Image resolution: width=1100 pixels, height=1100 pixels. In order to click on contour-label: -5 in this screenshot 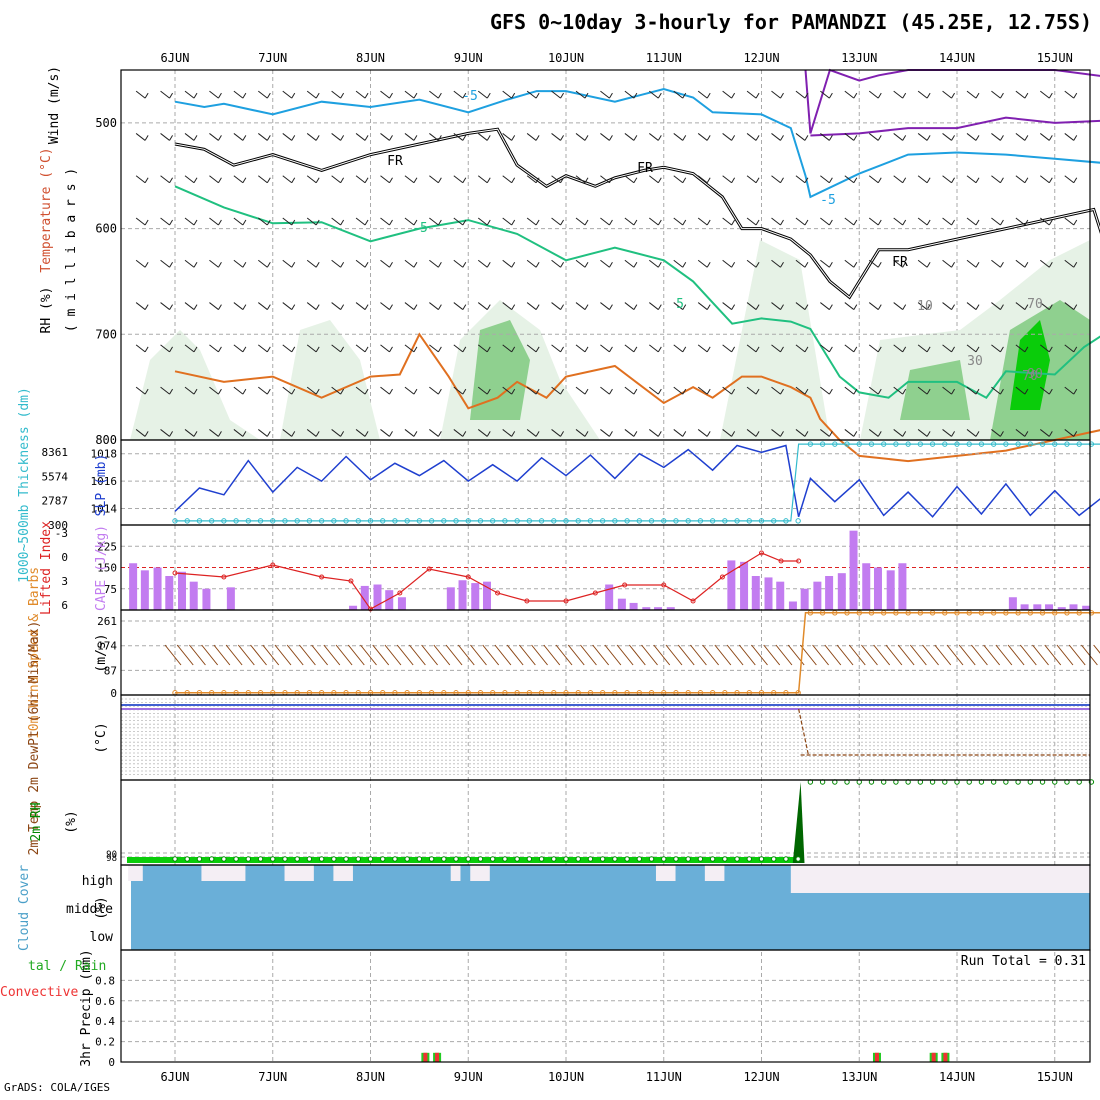, I will do `click(420, 228)`.